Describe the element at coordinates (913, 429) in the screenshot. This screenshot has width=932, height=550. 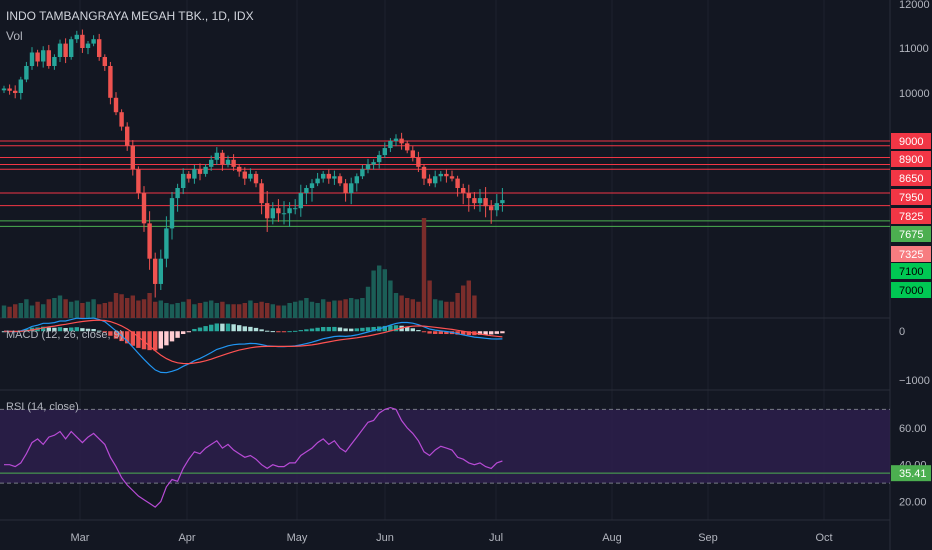
I see `rsi-tick-label: 60.00` at that location.